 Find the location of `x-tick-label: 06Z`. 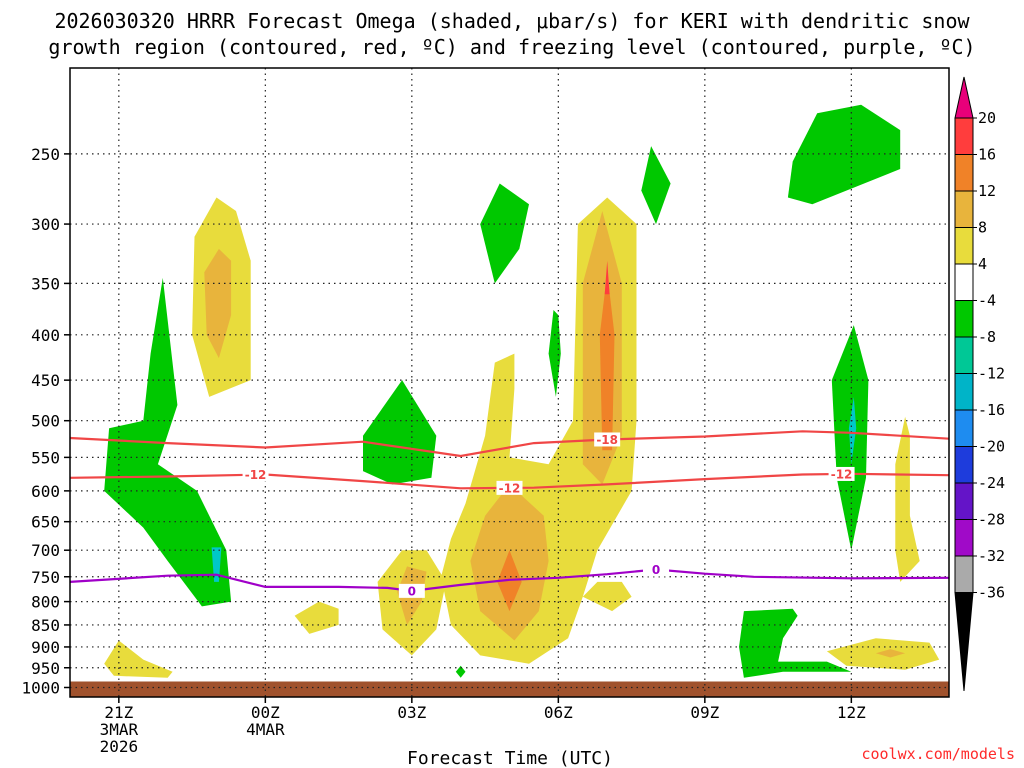

x-tick-label: 06Z is located at coordinates (558, 712).